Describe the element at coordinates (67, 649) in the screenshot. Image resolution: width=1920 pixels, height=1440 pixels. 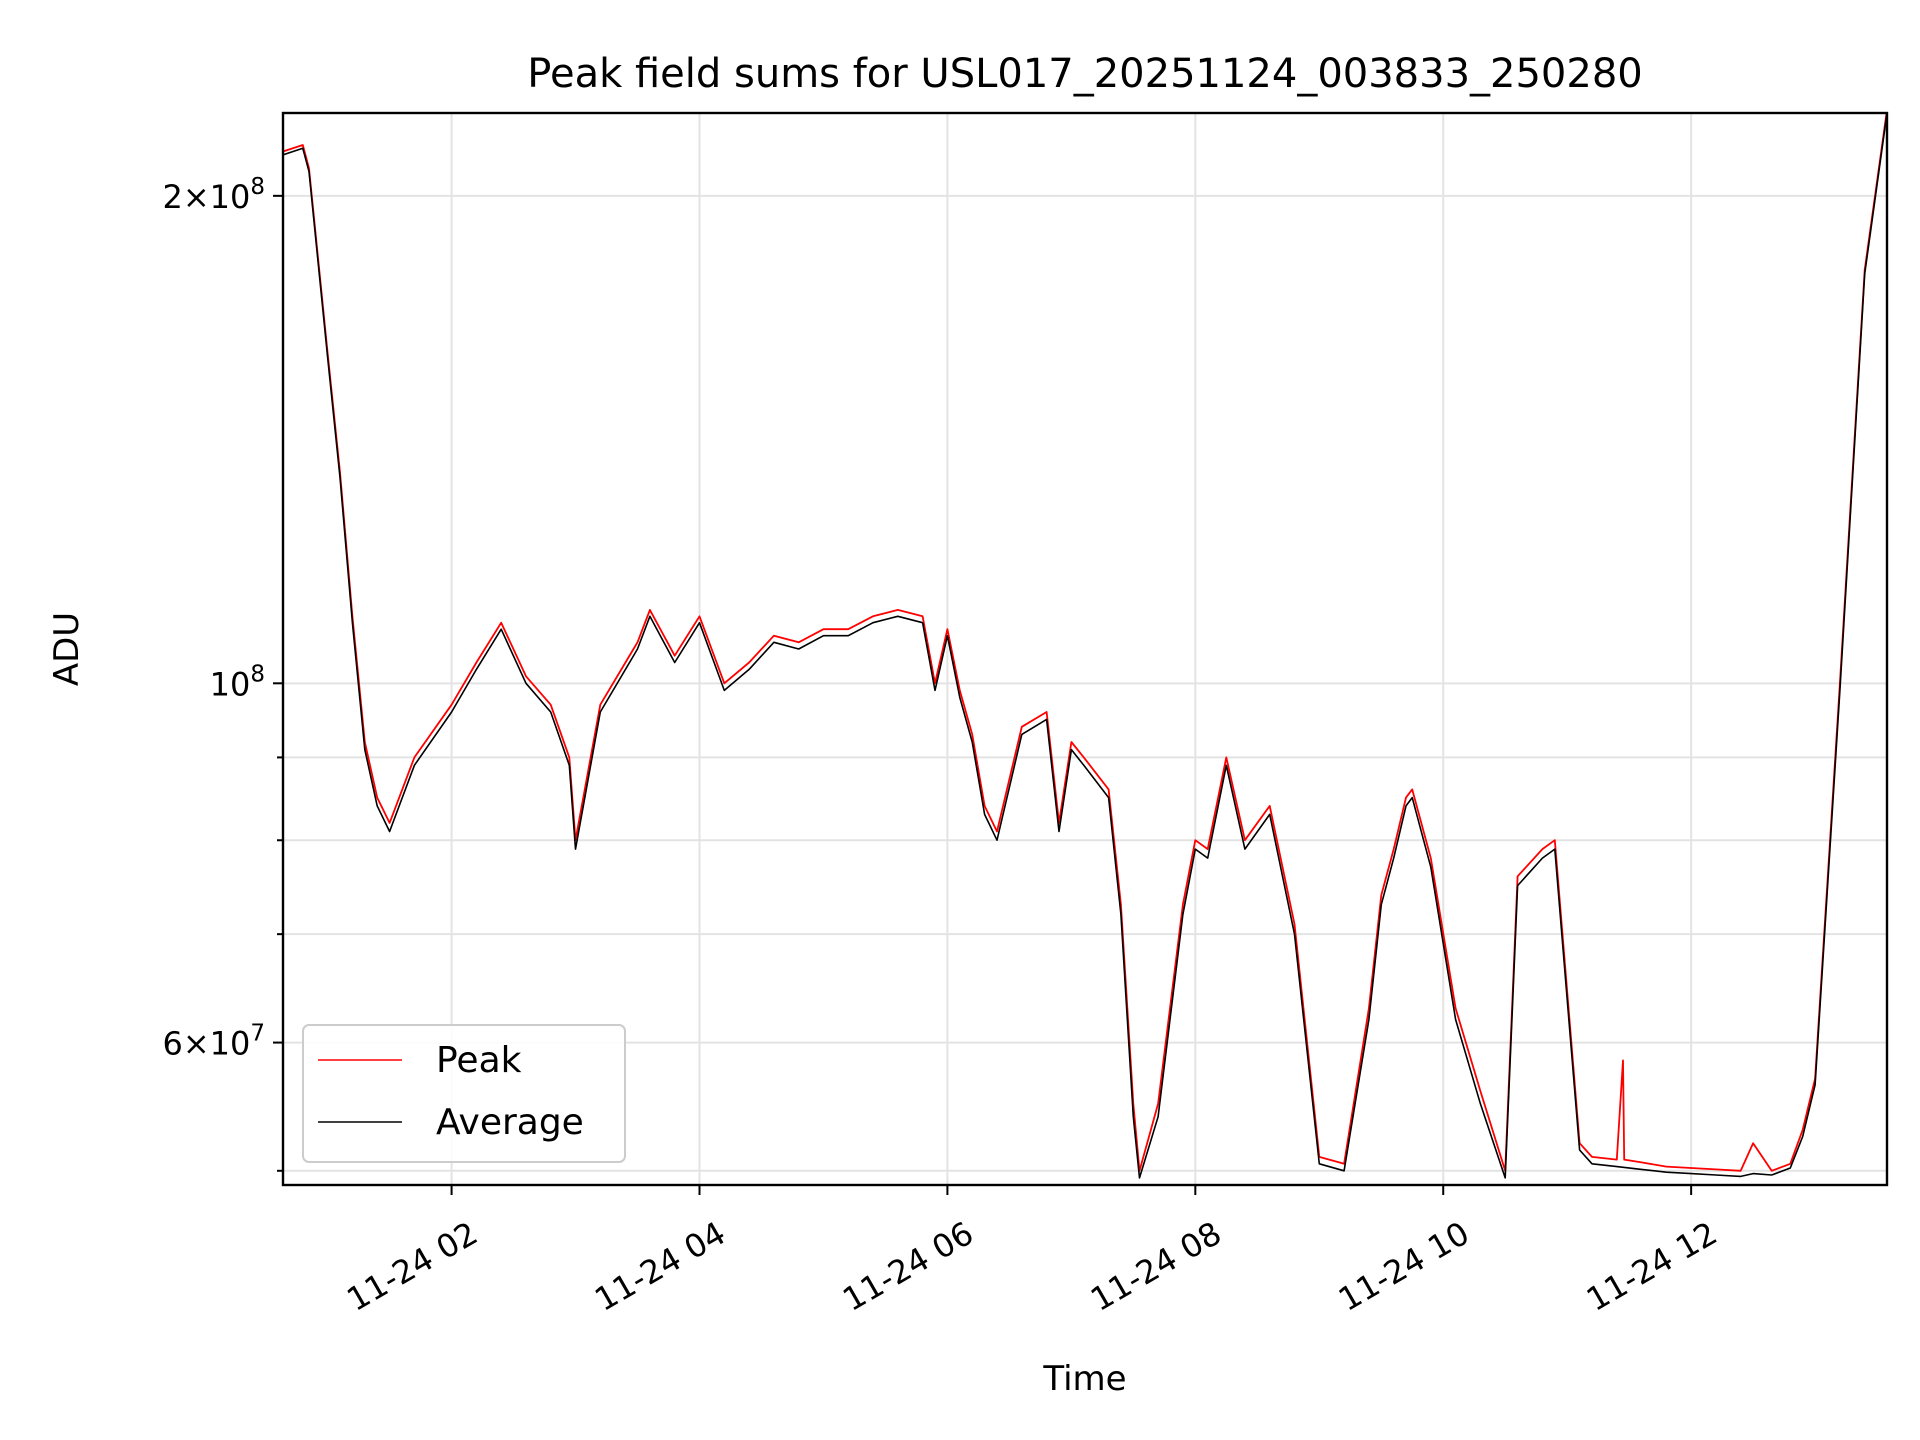
I see `y-axis-label: ADU` at that location.